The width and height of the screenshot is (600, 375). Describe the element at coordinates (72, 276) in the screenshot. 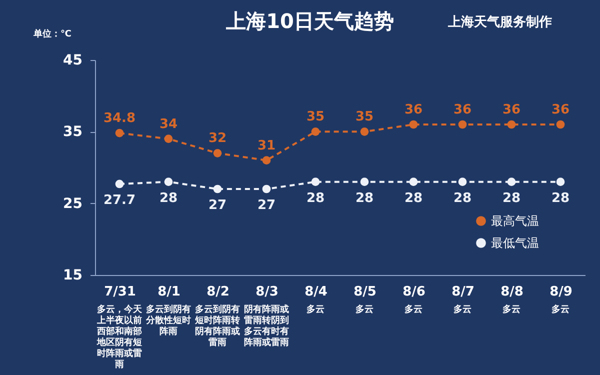

I see `y-tick-label: 15` at that location.